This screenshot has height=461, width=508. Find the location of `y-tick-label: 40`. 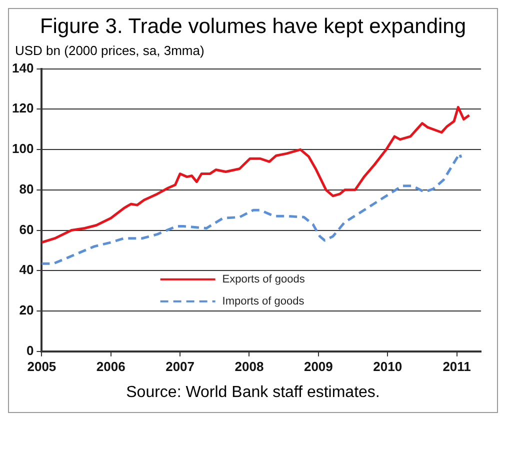

y-tick-label: 40 is located at coordinates (26, 270).